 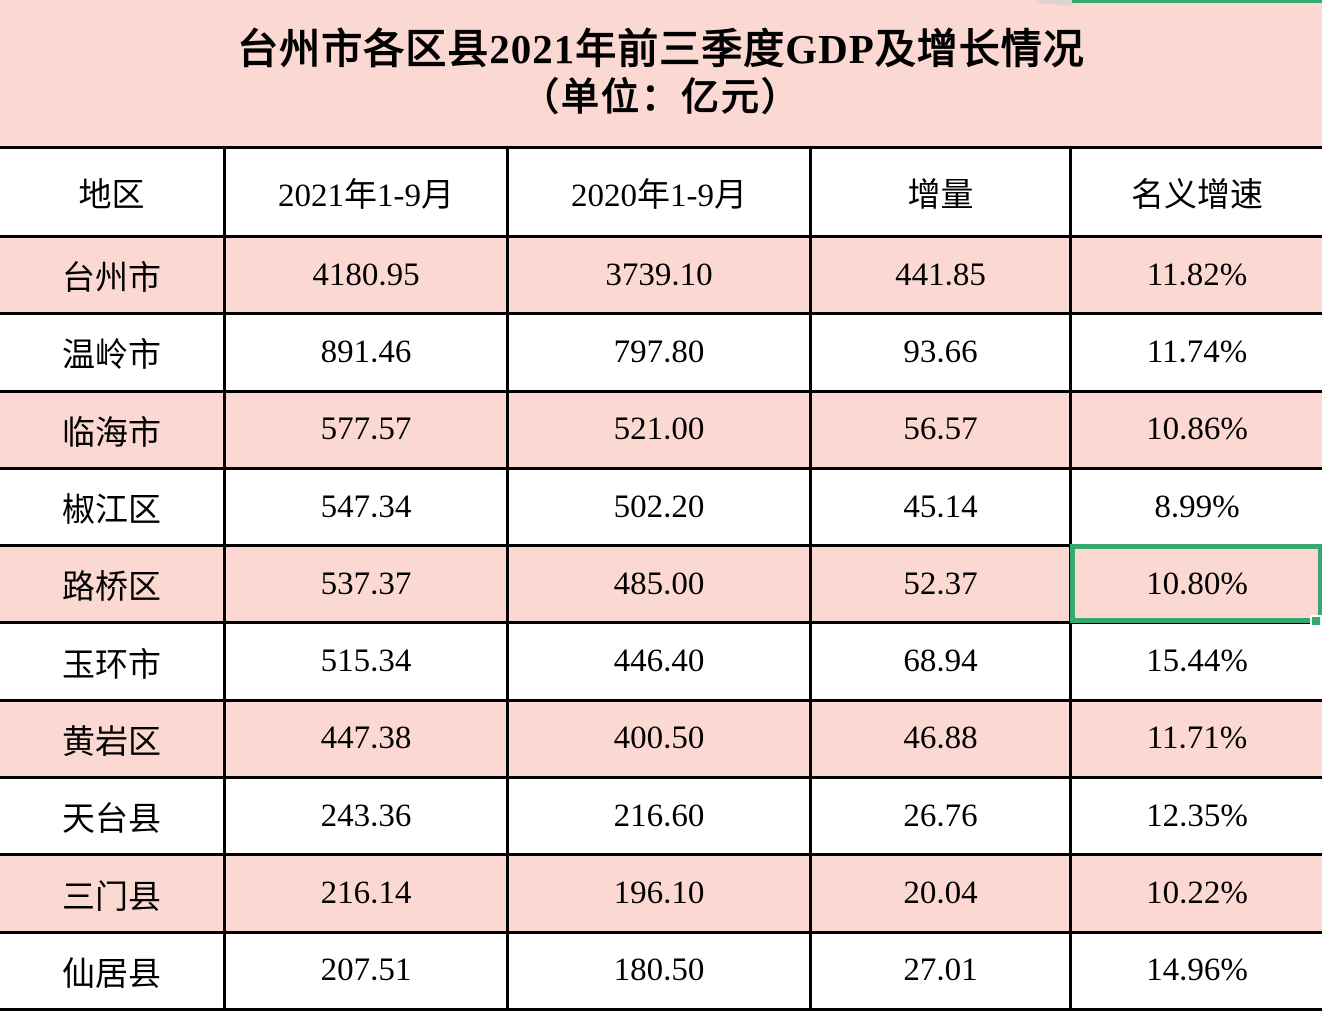 I want to click on cell-growth: 11.71%, so click(x=1197, y=740).